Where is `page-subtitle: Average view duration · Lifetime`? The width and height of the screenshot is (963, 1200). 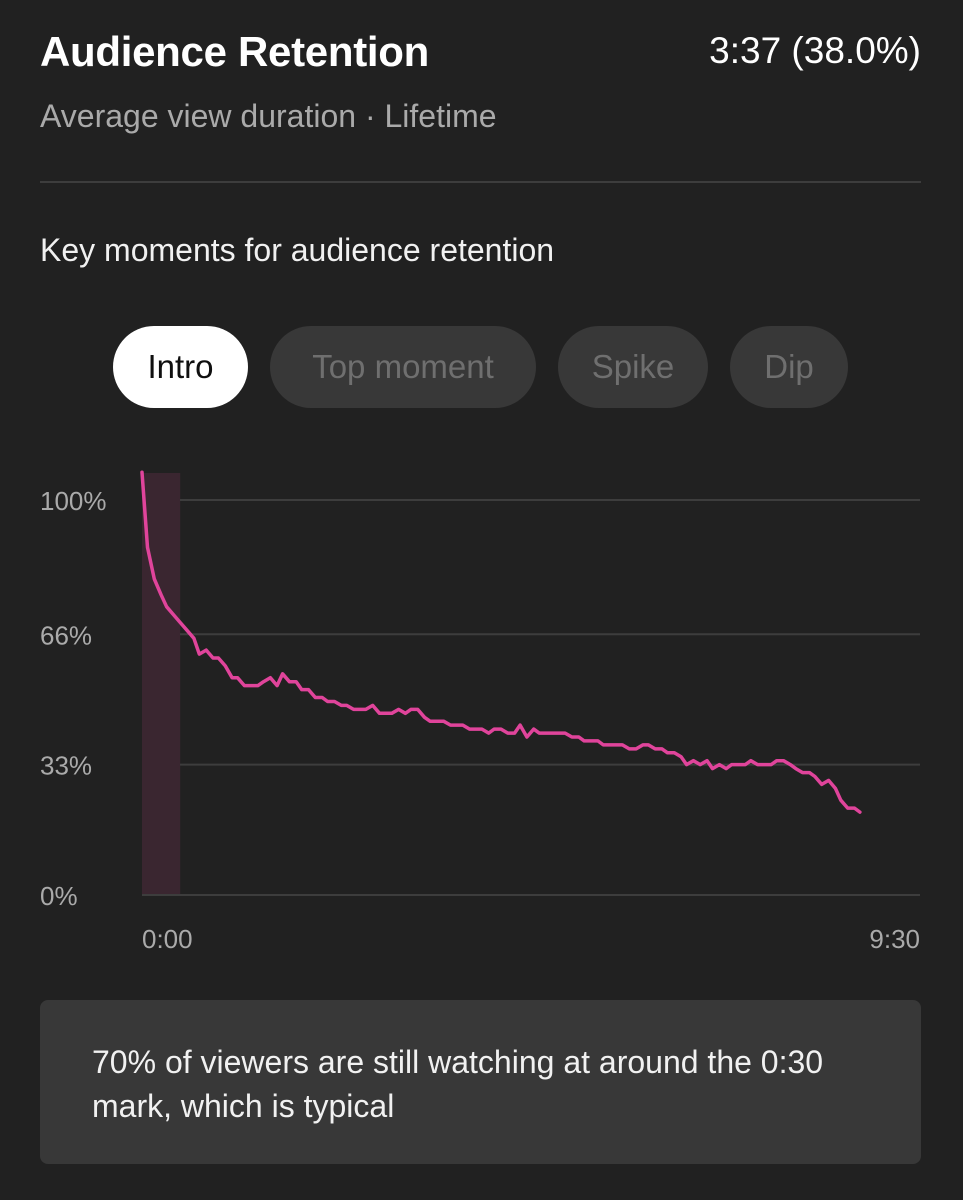
page-subtitle: Average view duration · Lifetime is located at coordinates (268, 116).